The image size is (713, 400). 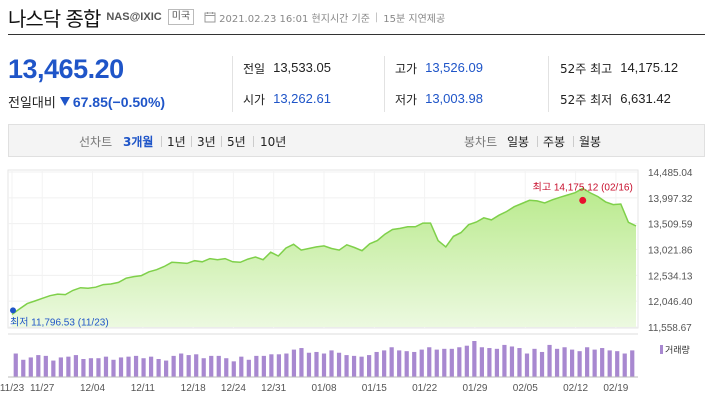 What do you see at coordinates (583, 187) in the screenshot?
I see `high-annotation: 최고 14,175.12 (02/16)` at bounding box center [583, 187].